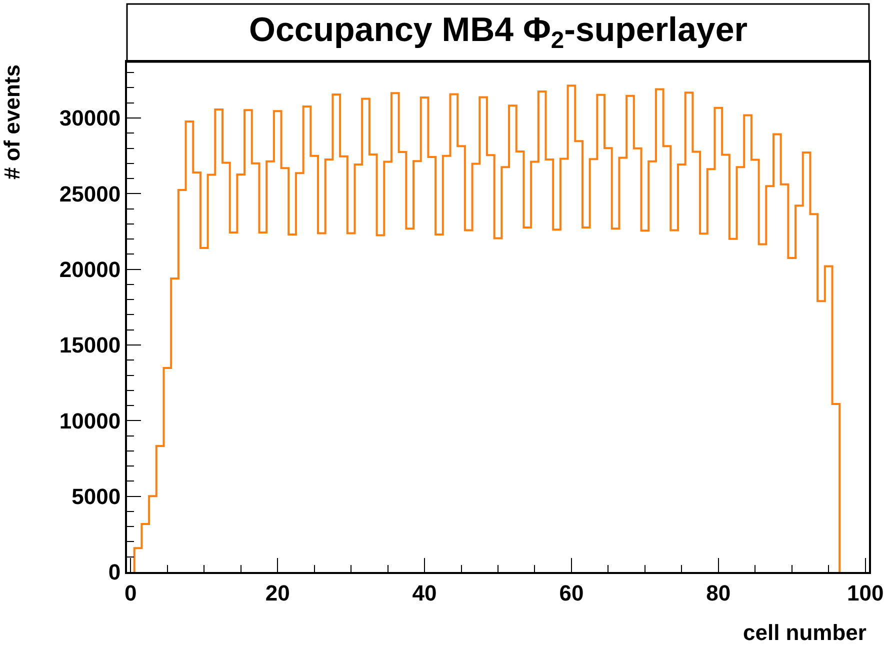 This screenshot has width=896, height=649. What do you see at coordinates (90, 269) in the screenshot?
I see `y-tick-label: 20000` at bounding box center [90, 269].